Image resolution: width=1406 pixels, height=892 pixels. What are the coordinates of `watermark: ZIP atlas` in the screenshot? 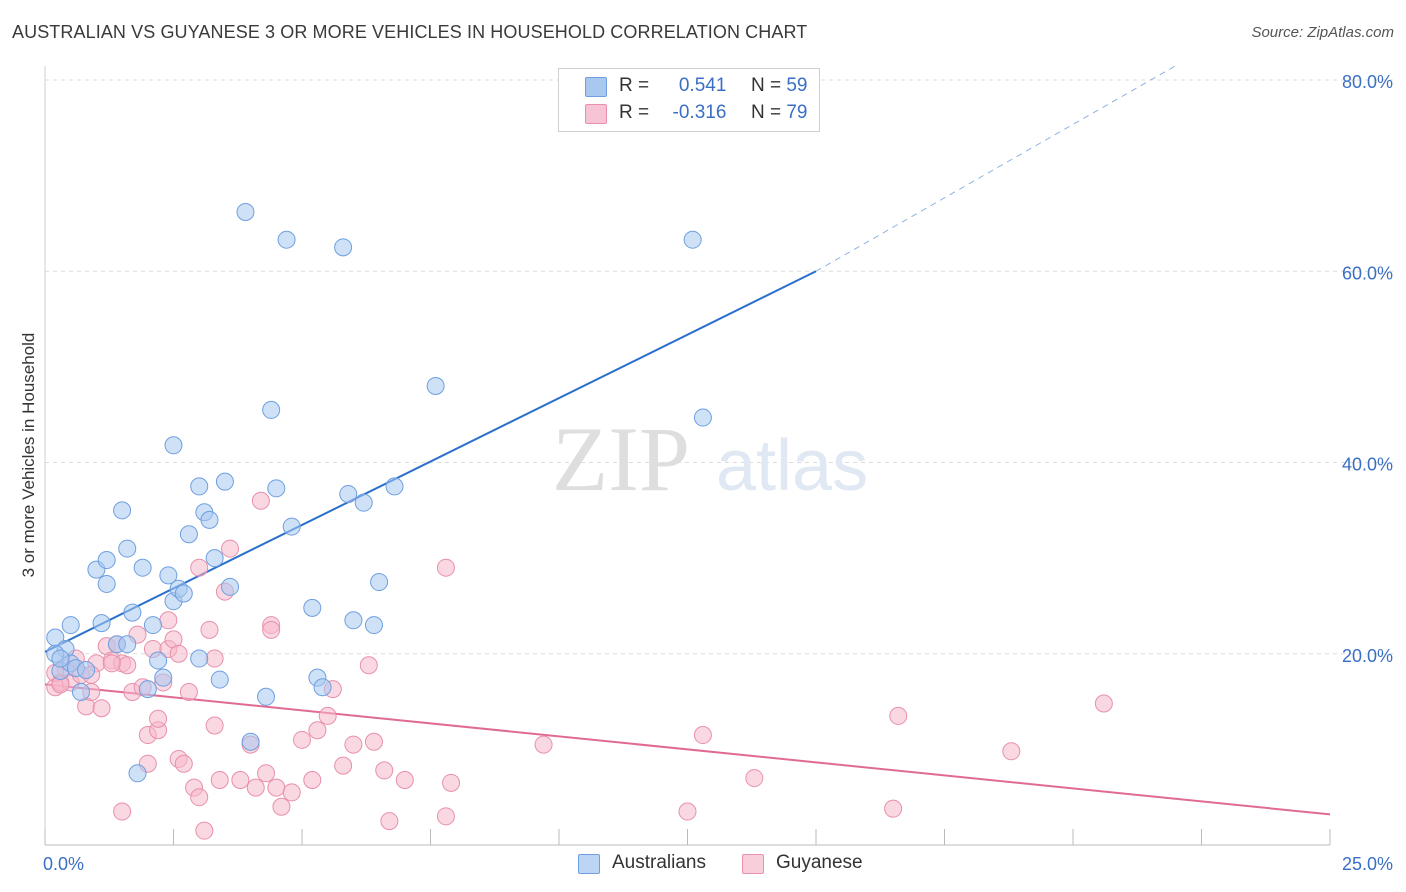 It's located at (710, 459).